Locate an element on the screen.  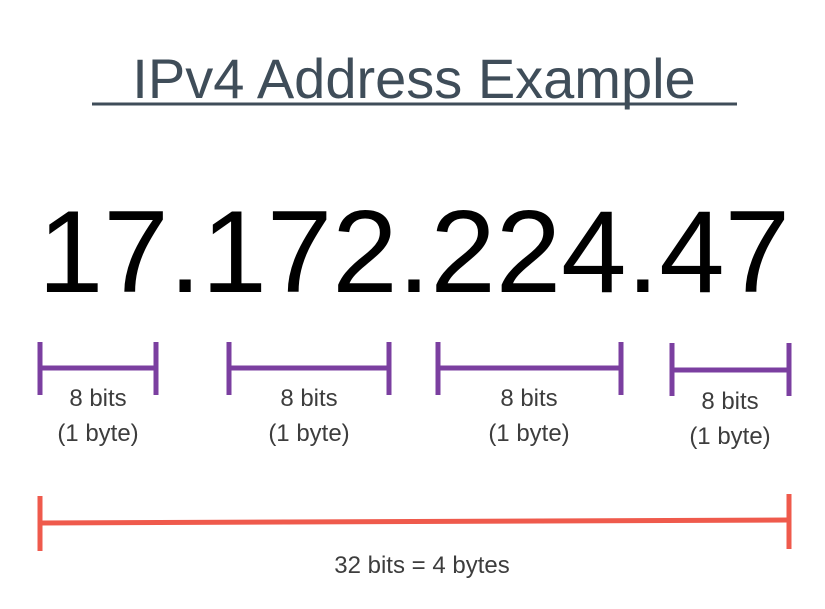
title: IPv4 Address Example is located at coordinates (413, 78).